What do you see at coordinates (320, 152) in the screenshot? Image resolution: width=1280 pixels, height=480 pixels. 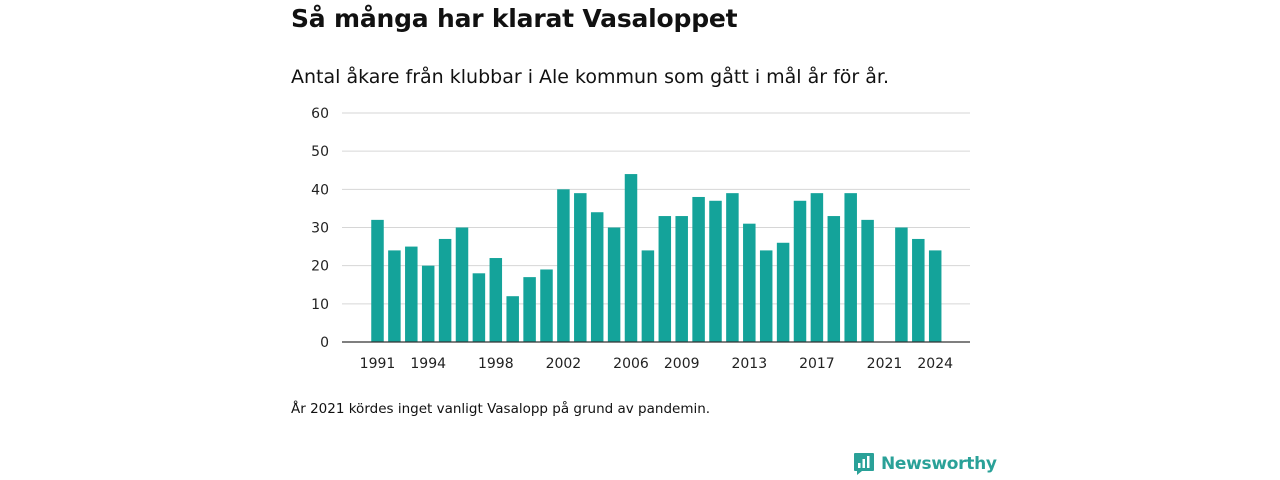 I see `y-tick-label: 50` at bounding box center [320, 152].